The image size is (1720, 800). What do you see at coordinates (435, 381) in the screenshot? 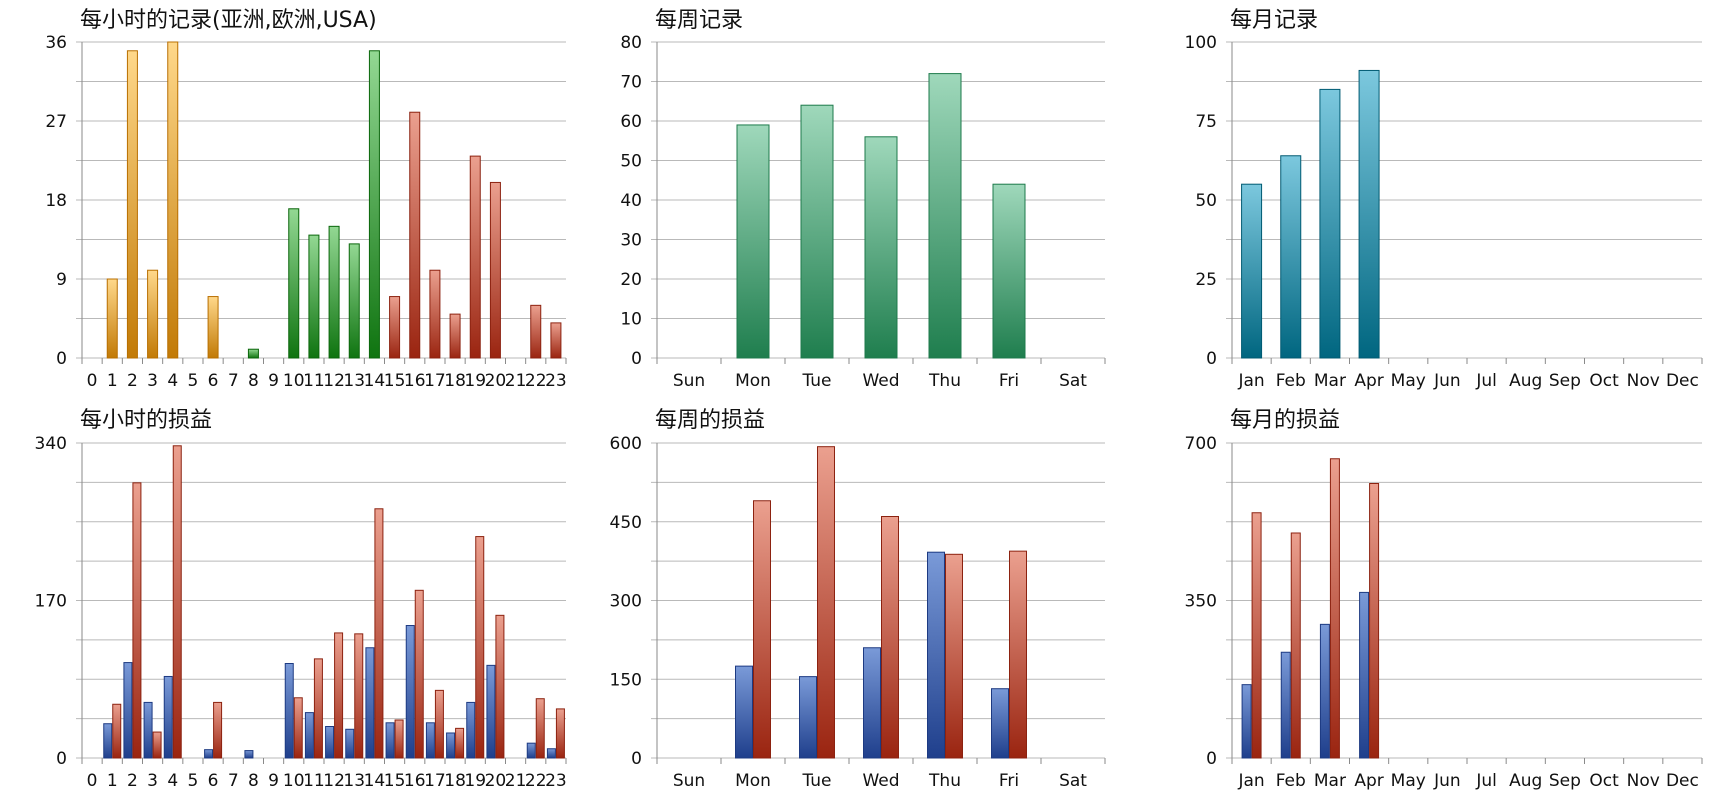
I see `x-tick-label: 17` at bounding box center [435, 381].